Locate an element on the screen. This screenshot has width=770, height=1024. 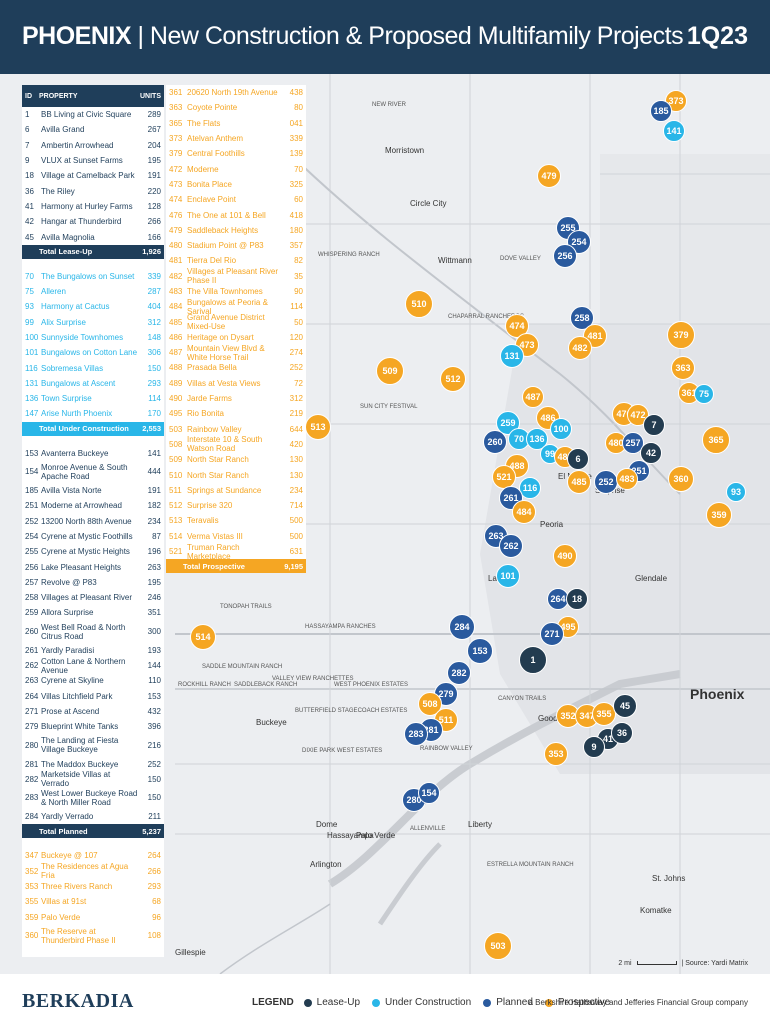
marker-lease-45: 45 is located at coordinates (625, 706).